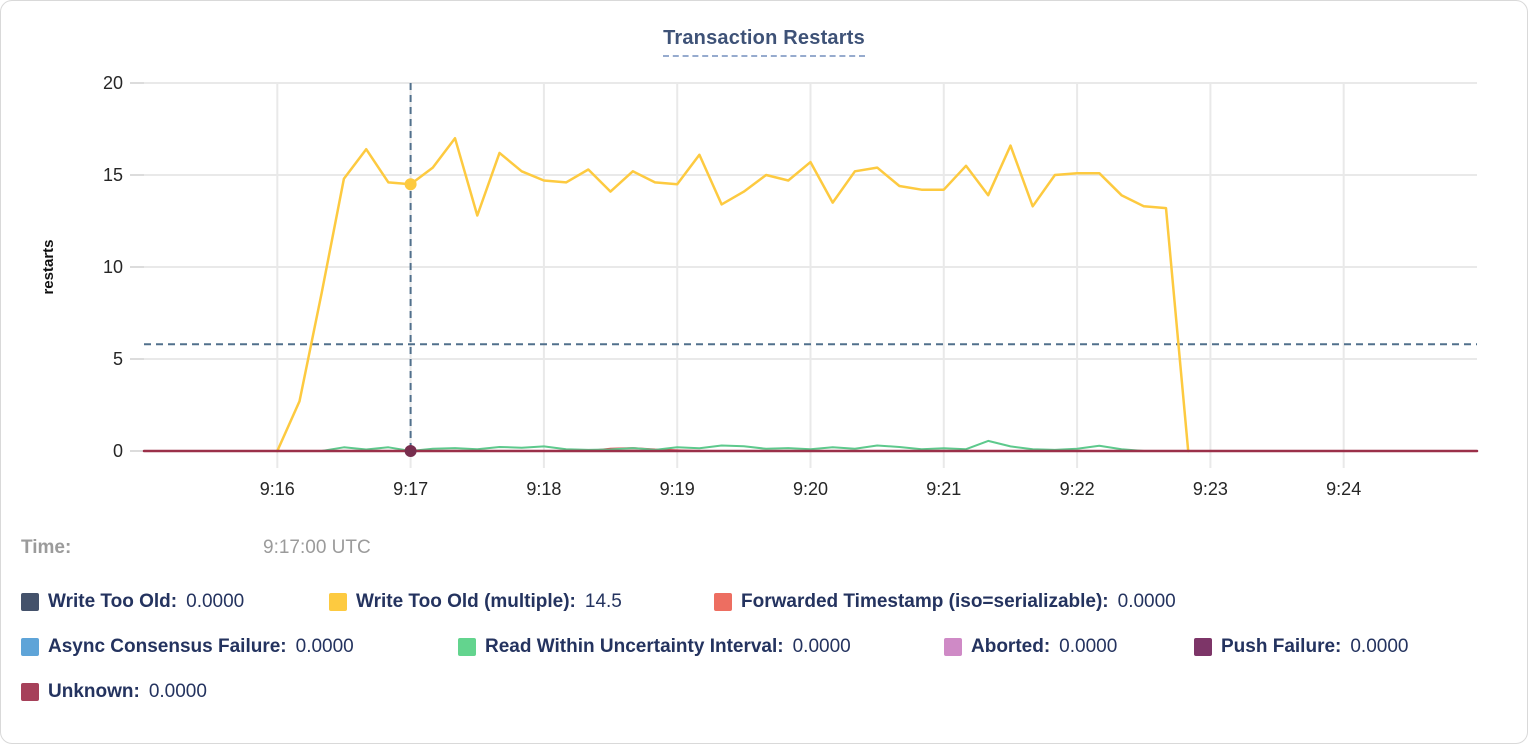  What do you see at coordinates (467, 647) in the screenshot?
I see `legend-swatch-read-within-uncertainty-interval` at bounding box center [467, 647].